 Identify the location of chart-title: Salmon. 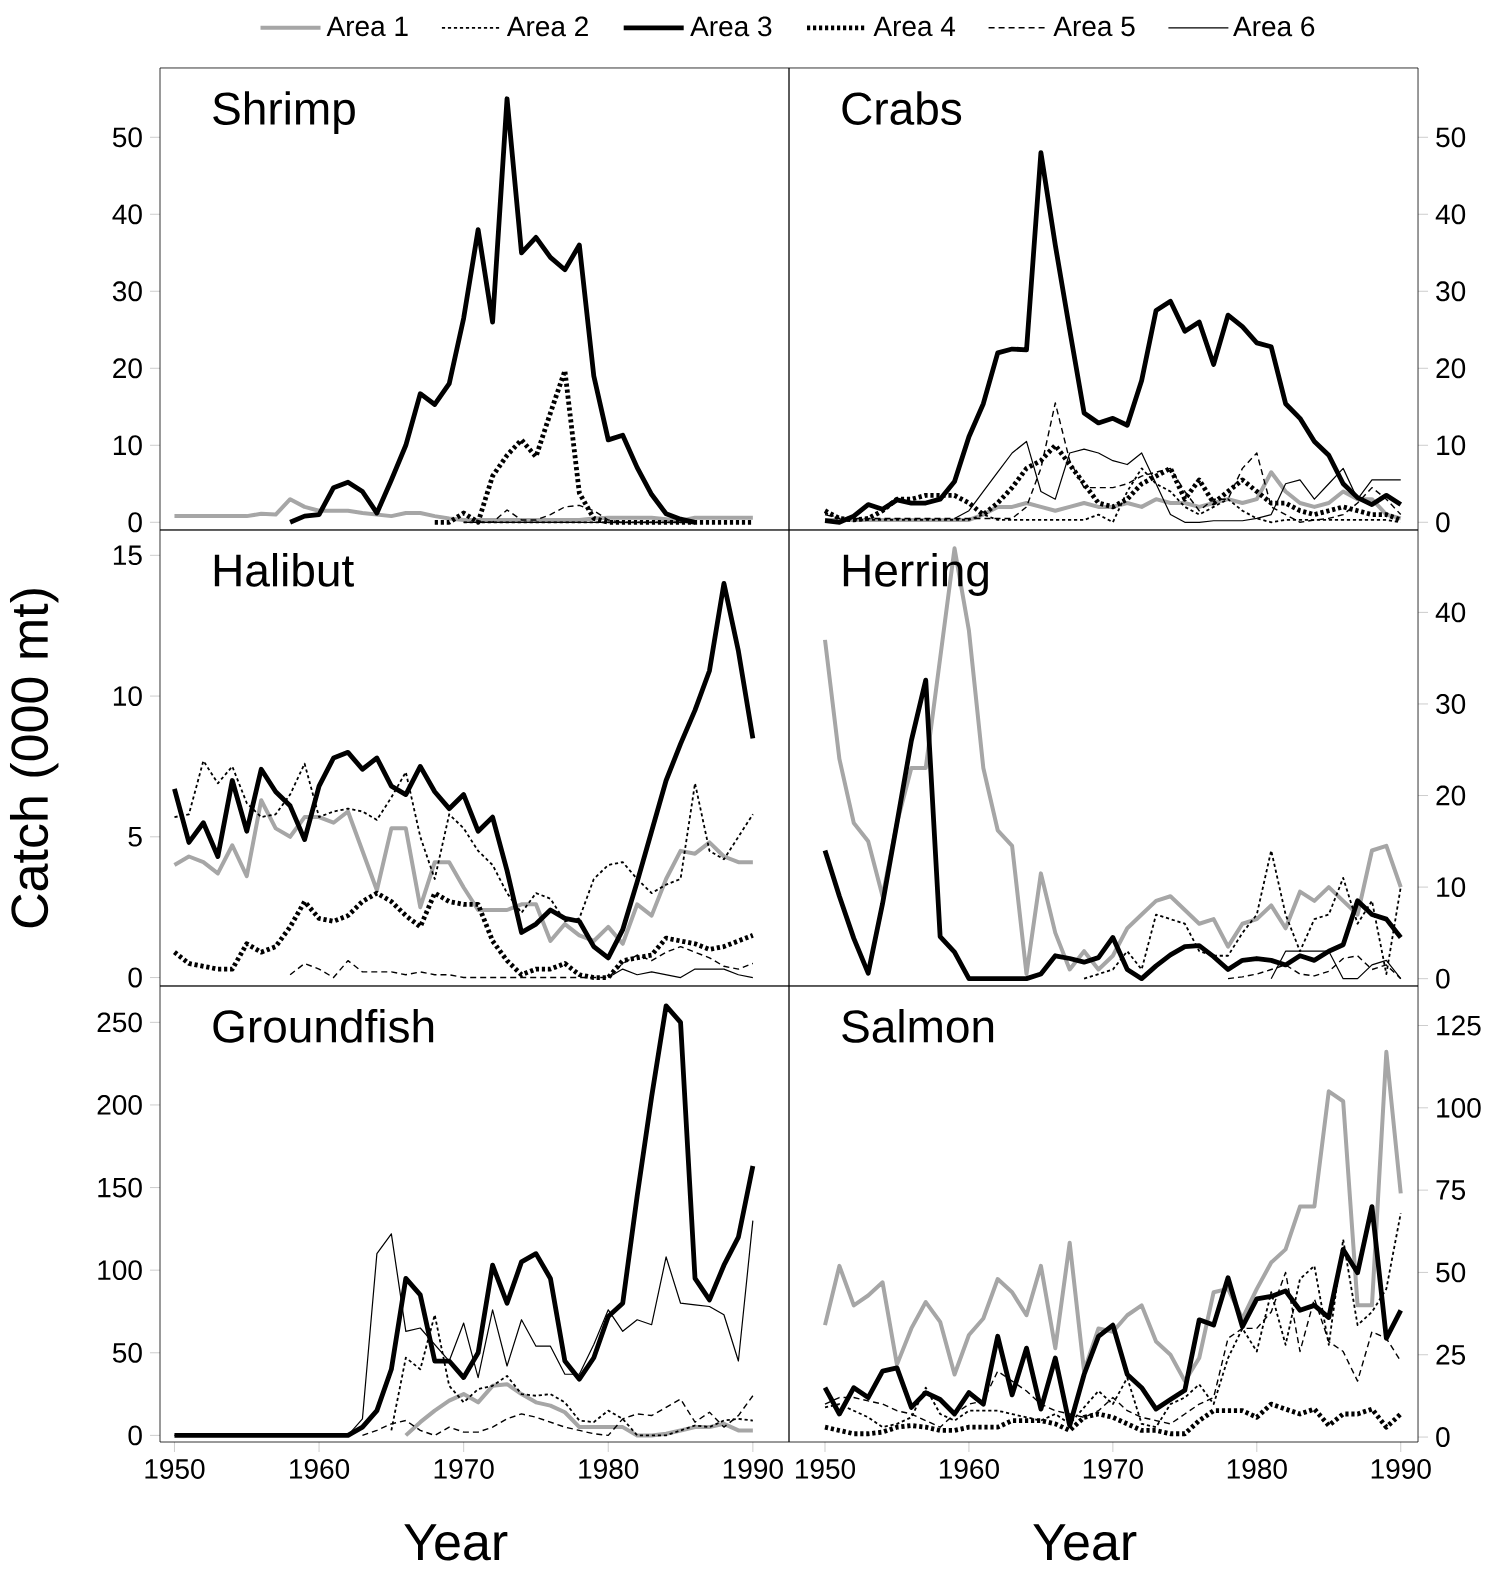
(918, 1026).